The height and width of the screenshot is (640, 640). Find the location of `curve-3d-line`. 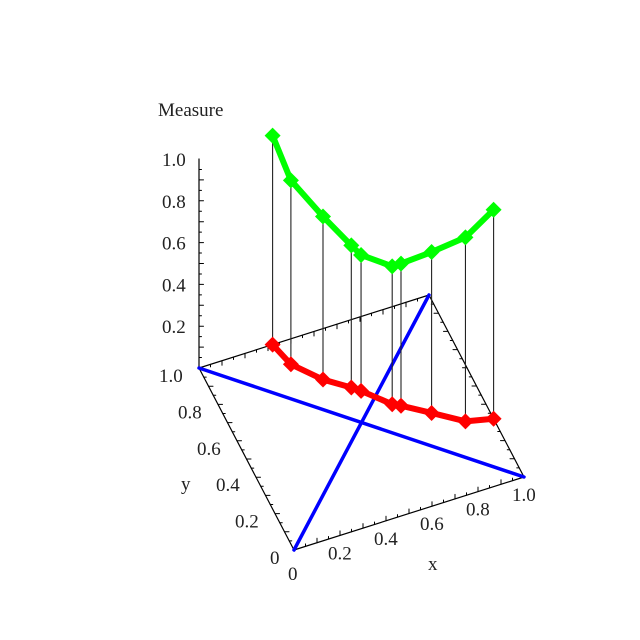

curve-3d-line is located at coordinates (382, 202).